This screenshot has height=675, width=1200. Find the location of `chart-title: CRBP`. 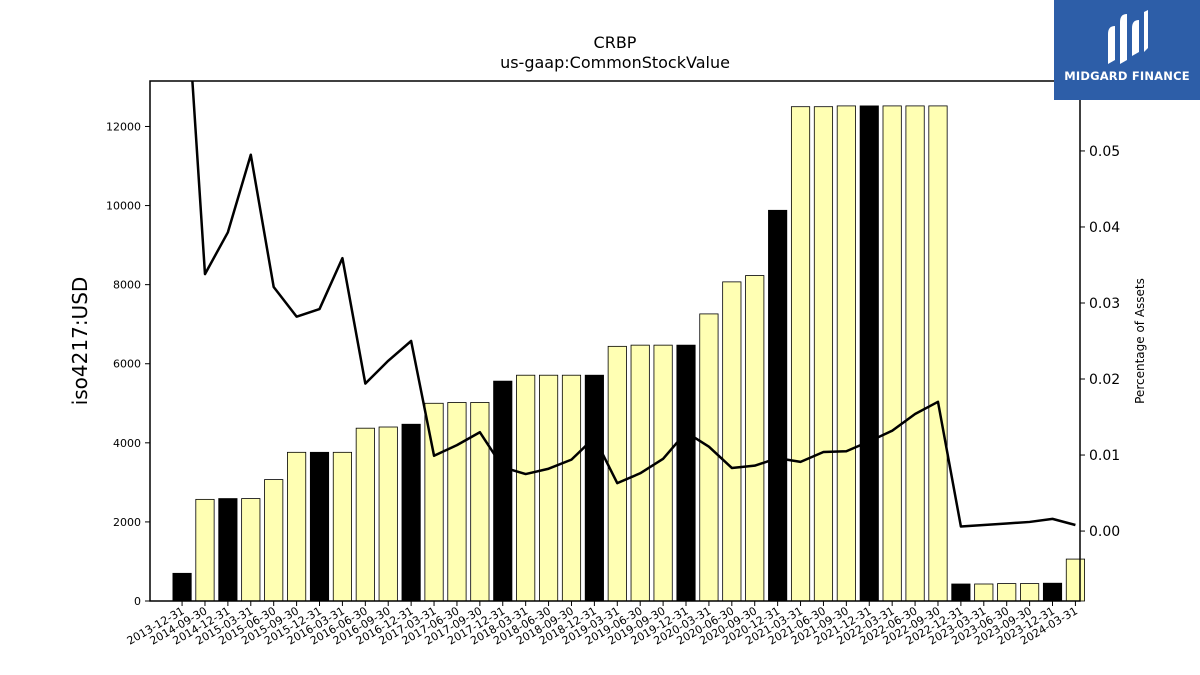

chart-title: CRBP is located at coordinates (615, 42).